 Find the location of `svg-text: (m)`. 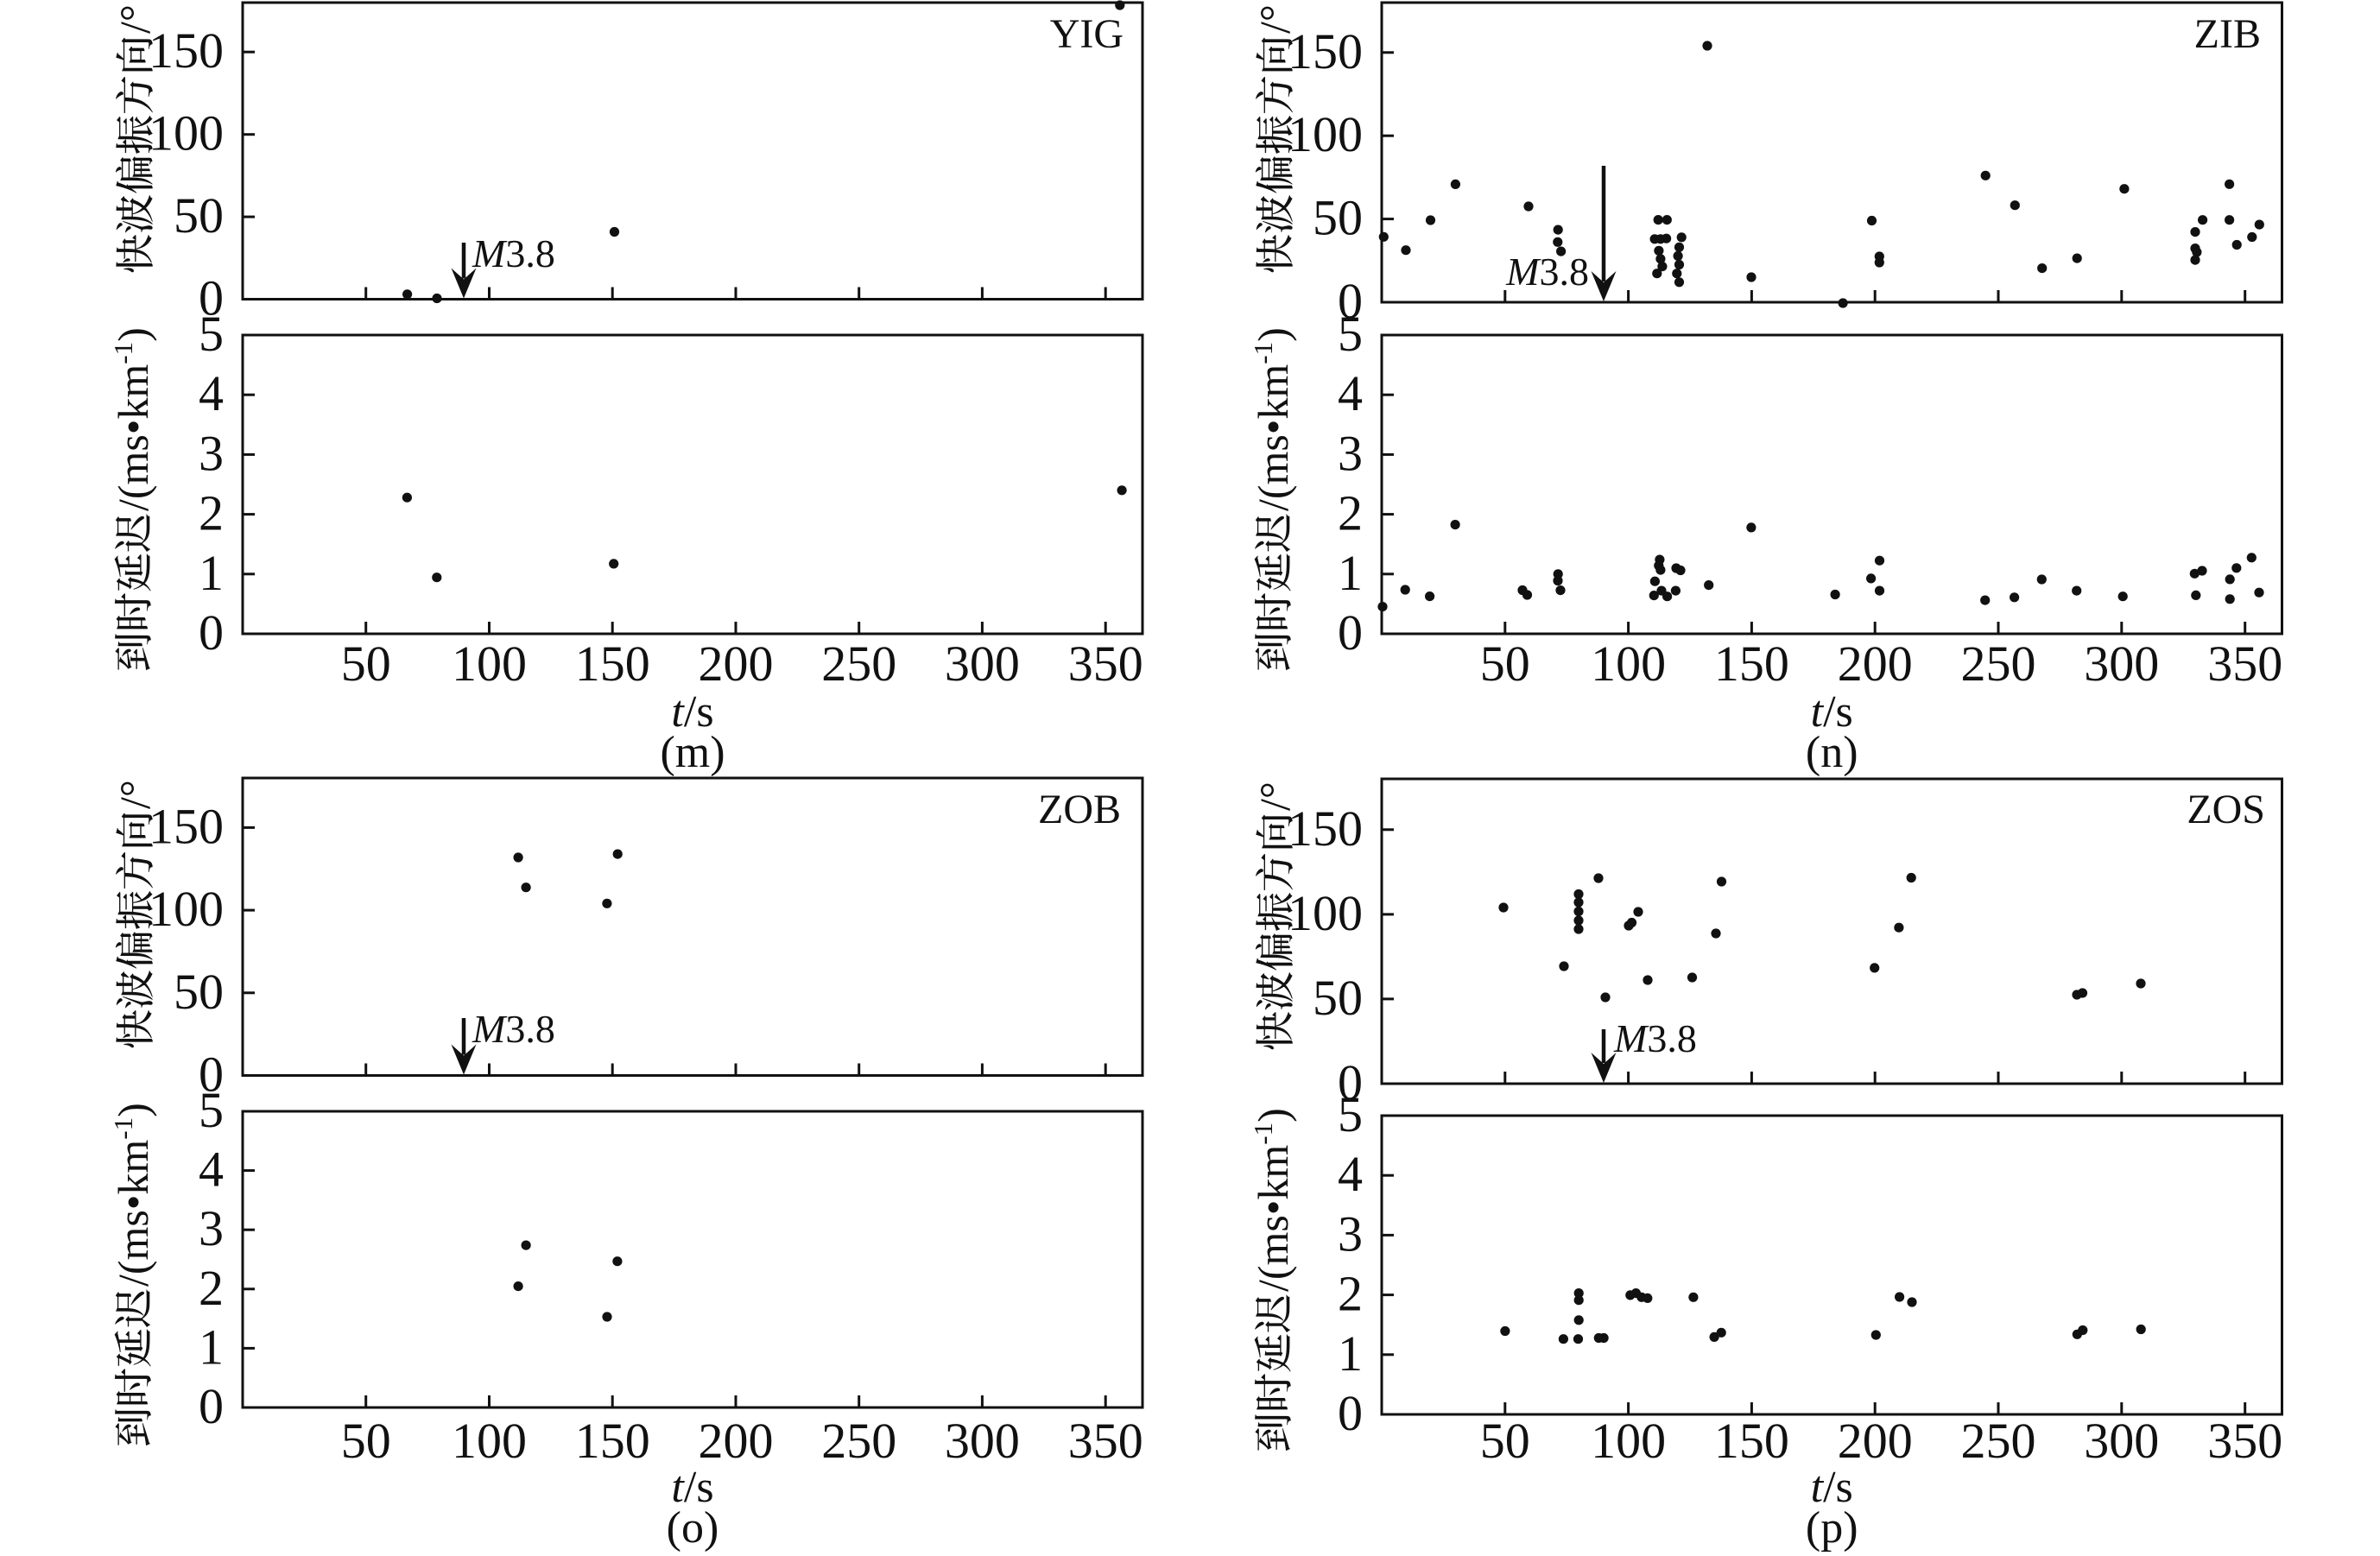

svg-text: (m) is located at coordinates (693, 752).